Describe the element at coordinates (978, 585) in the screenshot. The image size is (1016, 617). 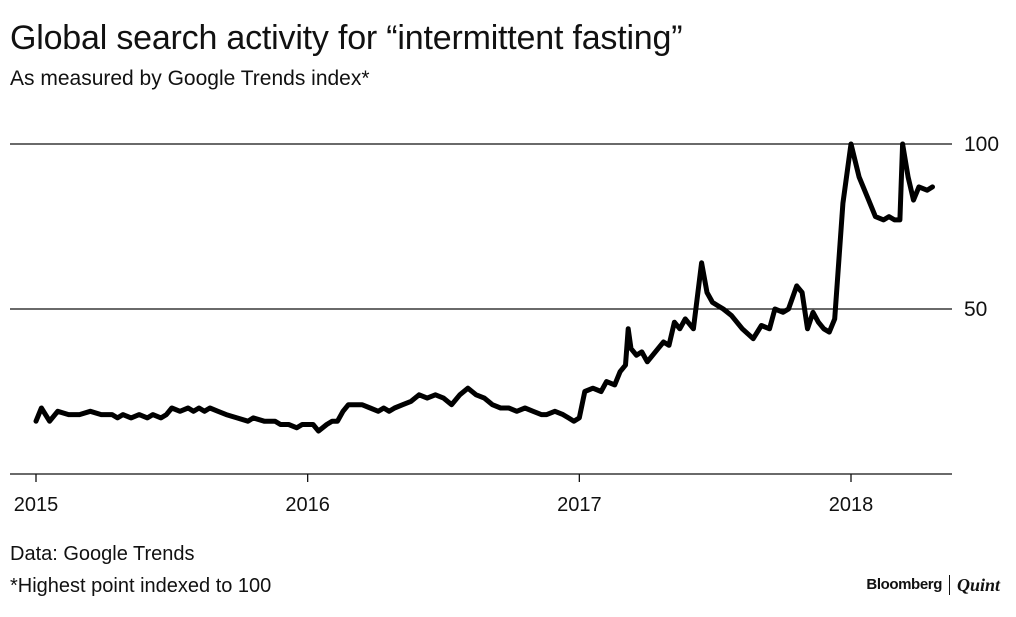
I see `brand-secondary: Quint` at that location.